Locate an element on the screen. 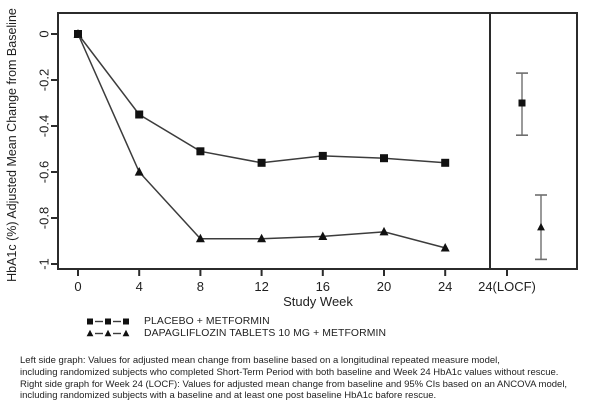 Image resolution: width=602 pixels, height=402 pixels. legend-item-placebo: PLACEBO + METFORMIN is located at coordinates (235, 321).